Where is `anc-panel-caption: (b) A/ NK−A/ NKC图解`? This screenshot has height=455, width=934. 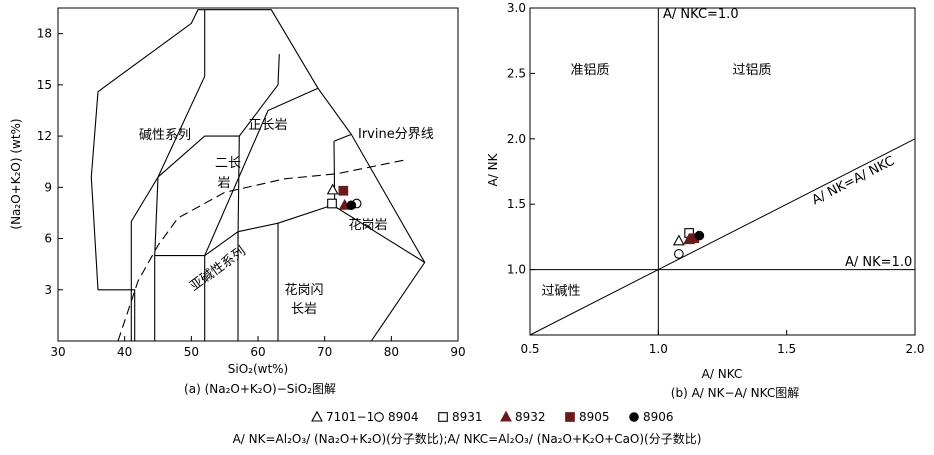 anc-panel-caption: (b) A/ NK−A/ NKC图解 is located at coordinates (735, 393).